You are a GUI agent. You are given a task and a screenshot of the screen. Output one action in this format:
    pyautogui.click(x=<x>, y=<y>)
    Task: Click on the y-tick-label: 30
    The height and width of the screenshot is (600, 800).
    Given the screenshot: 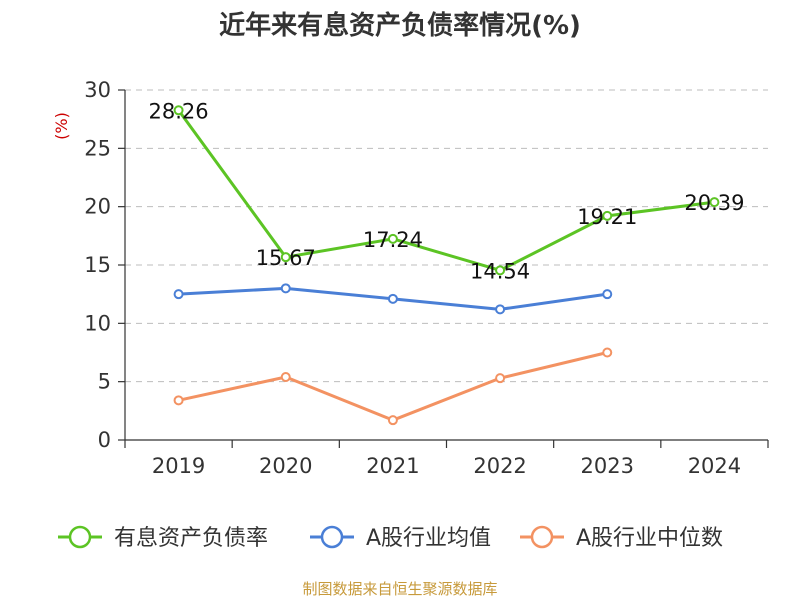 What is the action you would take?
    pyautogui.click(x=97, y=90)
    